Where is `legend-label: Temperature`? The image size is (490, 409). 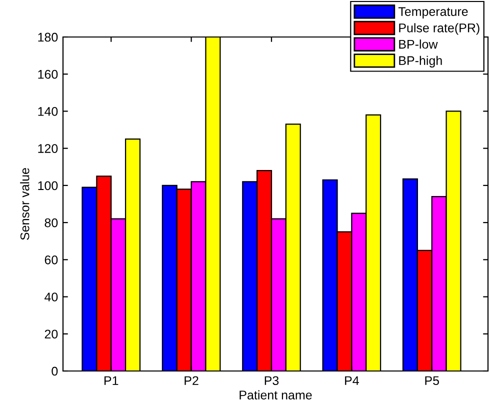 legend-label: Temperature is located at coordinates (433, 12).